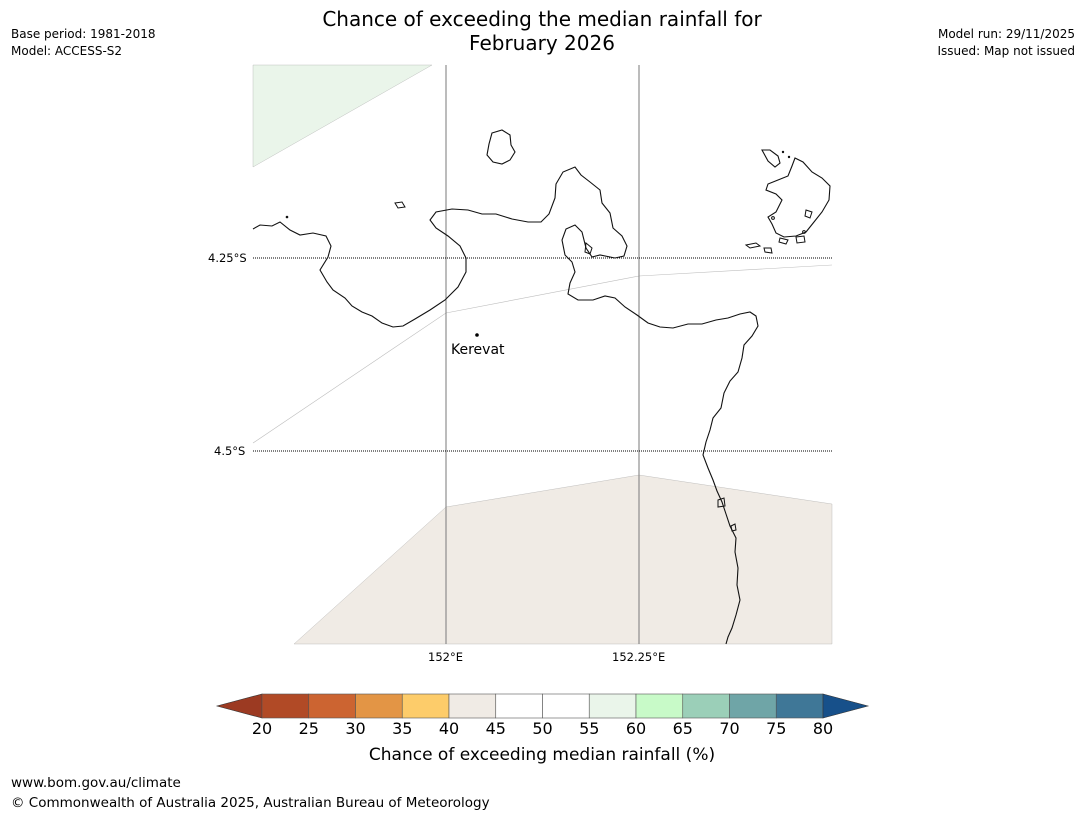 Image resolution: width=1085 pixels, height=816 pixels. Describe the element at coordinates (823, 728) in the screenshot. I see `colorbar-tick-label: 80` at that location.